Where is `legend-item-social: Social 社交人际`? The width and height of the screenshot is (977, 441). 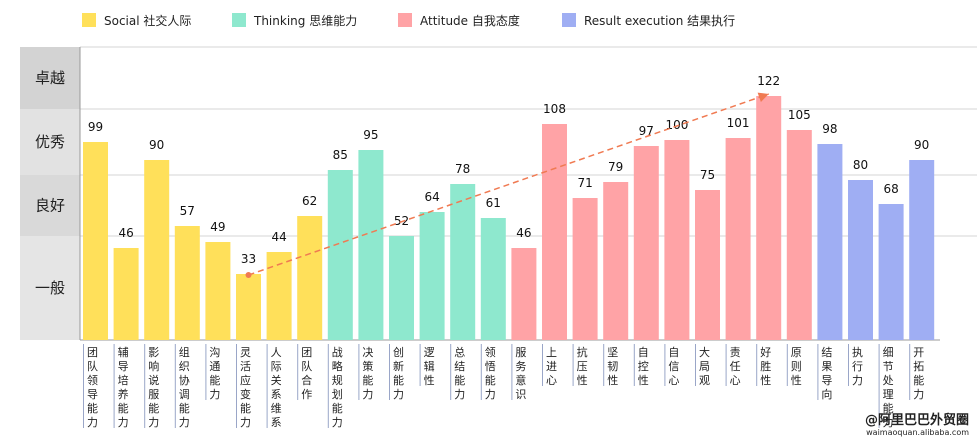 legend-item-social: Social 社交人际 is located at coordinates (136, 20).